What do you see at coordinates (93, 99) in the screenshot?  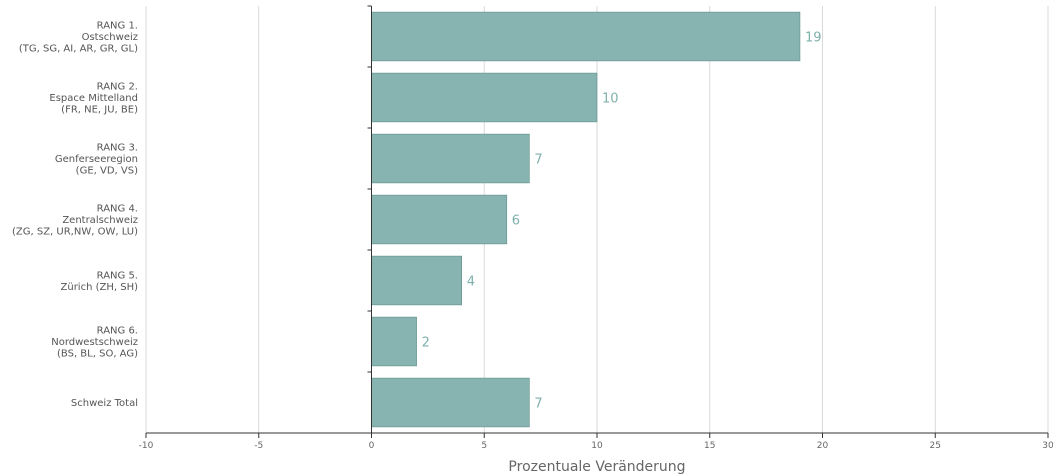 I see `category-label: RANG 2. Espace Mittelland (FR, NE, JU, BE)` at bounding box center [93, 99].